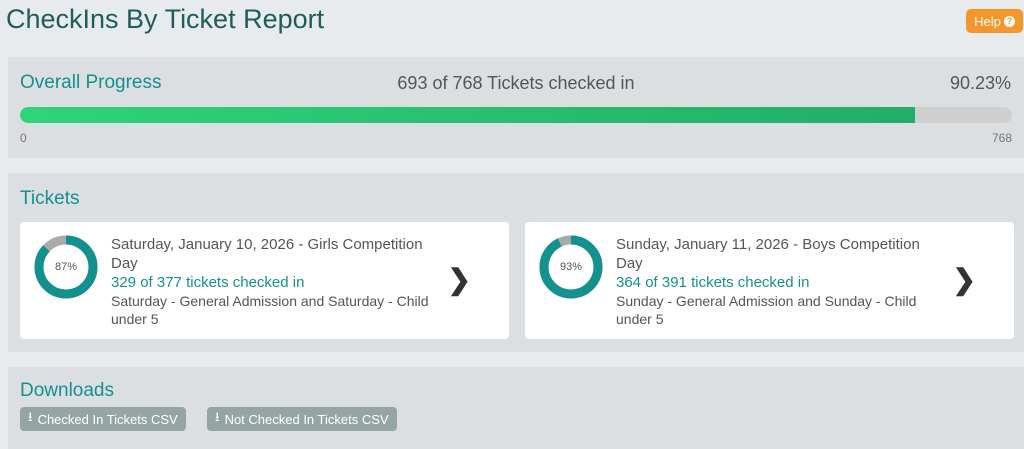  I want to click on progress-bar, so click(516, 115).